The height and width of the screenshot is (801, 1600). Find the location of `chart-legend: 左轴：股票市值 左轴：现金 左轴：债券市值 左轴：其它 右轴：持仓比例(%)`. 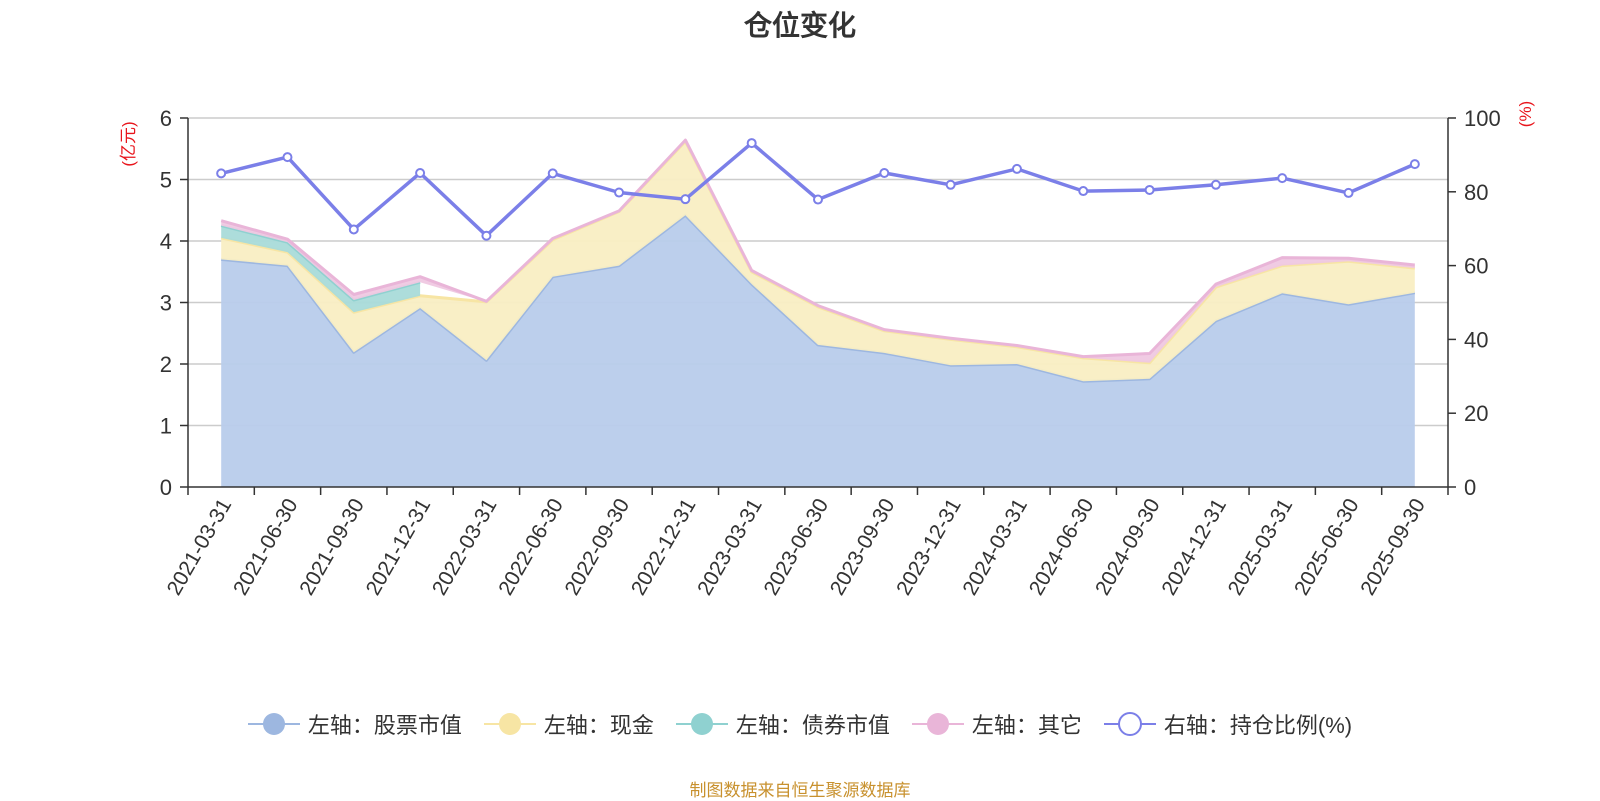

chart-legend: 左轴：股票市值 左轴：现金 左轴：债券市值 左轴：其它 右轴：持仓比例(%) is located at coordinates (800, 724).